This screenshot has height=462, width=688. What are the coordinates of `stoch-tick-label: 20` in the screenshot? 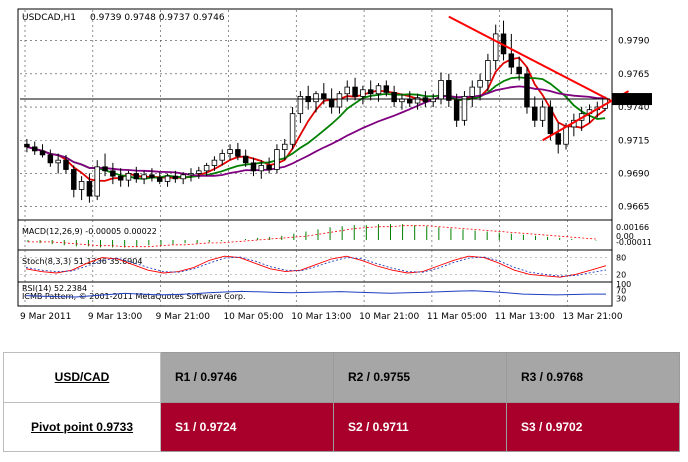 It's located at (621, 274).